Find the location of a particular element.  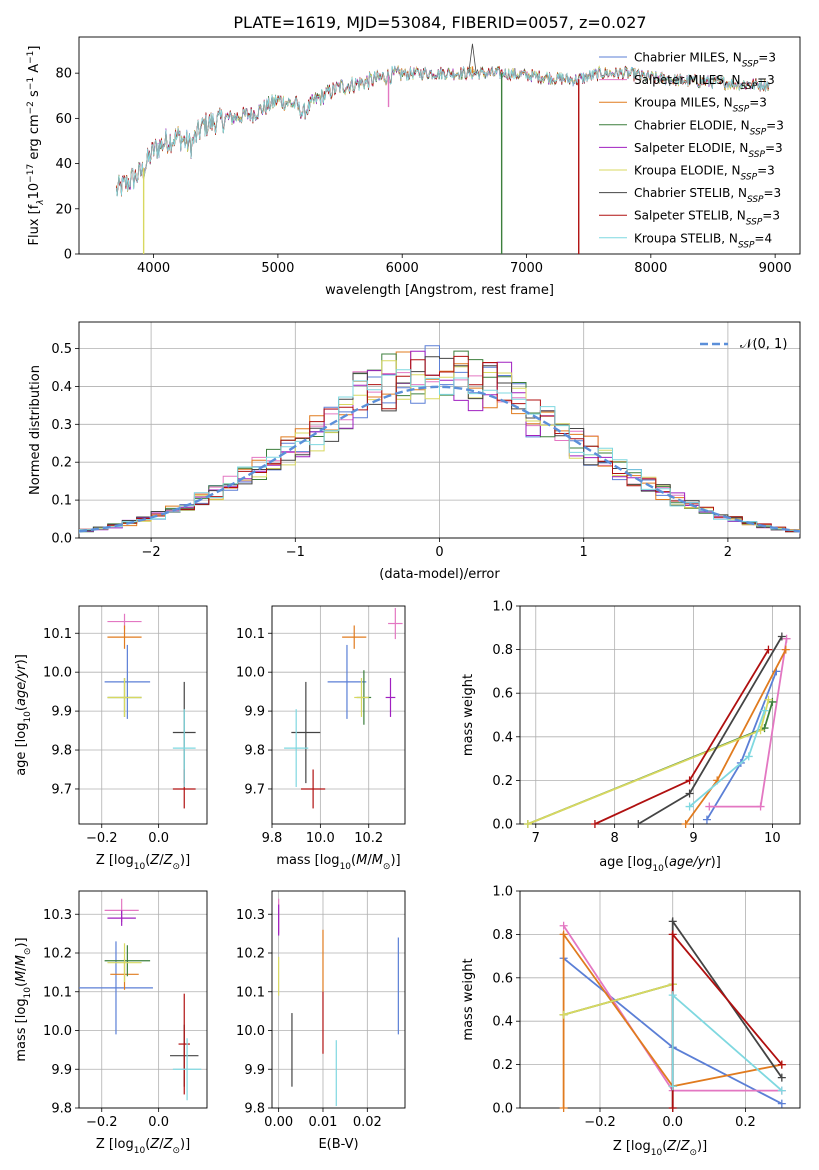

legend-label: Chabrier MILES, NSSP=3 is located at coordinates (705, 60).